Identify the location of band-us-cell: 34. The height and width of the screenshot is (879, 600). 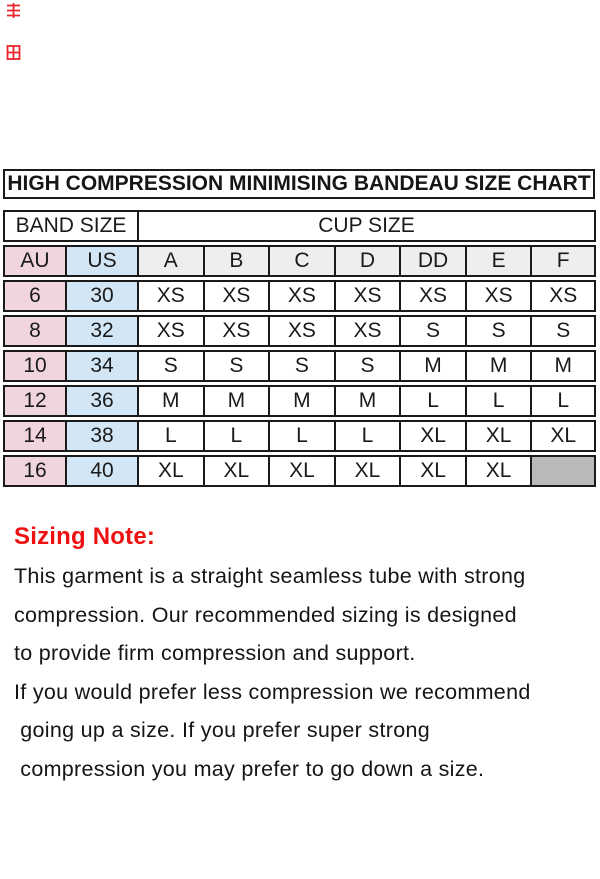
(101, 366).